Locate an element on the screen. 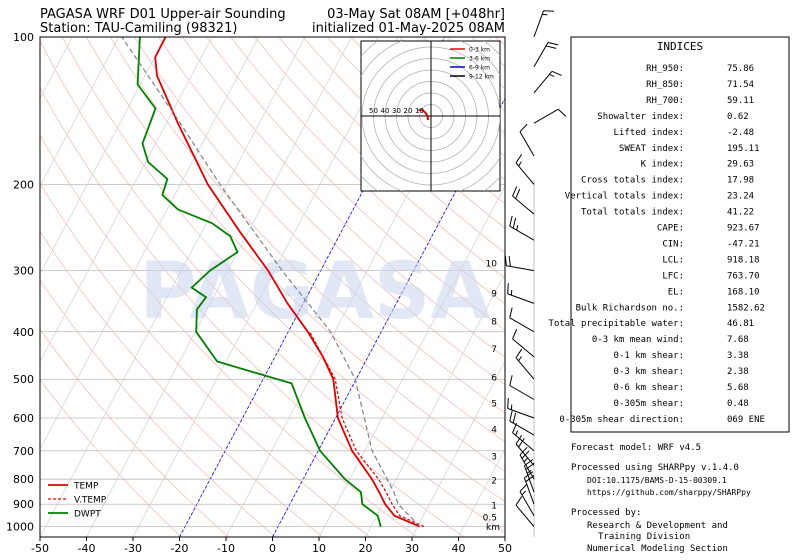 This screenshot has height=560, width=802. footer-line: Forecast model: WRF v4.5 is located at coordinates (636, 448).